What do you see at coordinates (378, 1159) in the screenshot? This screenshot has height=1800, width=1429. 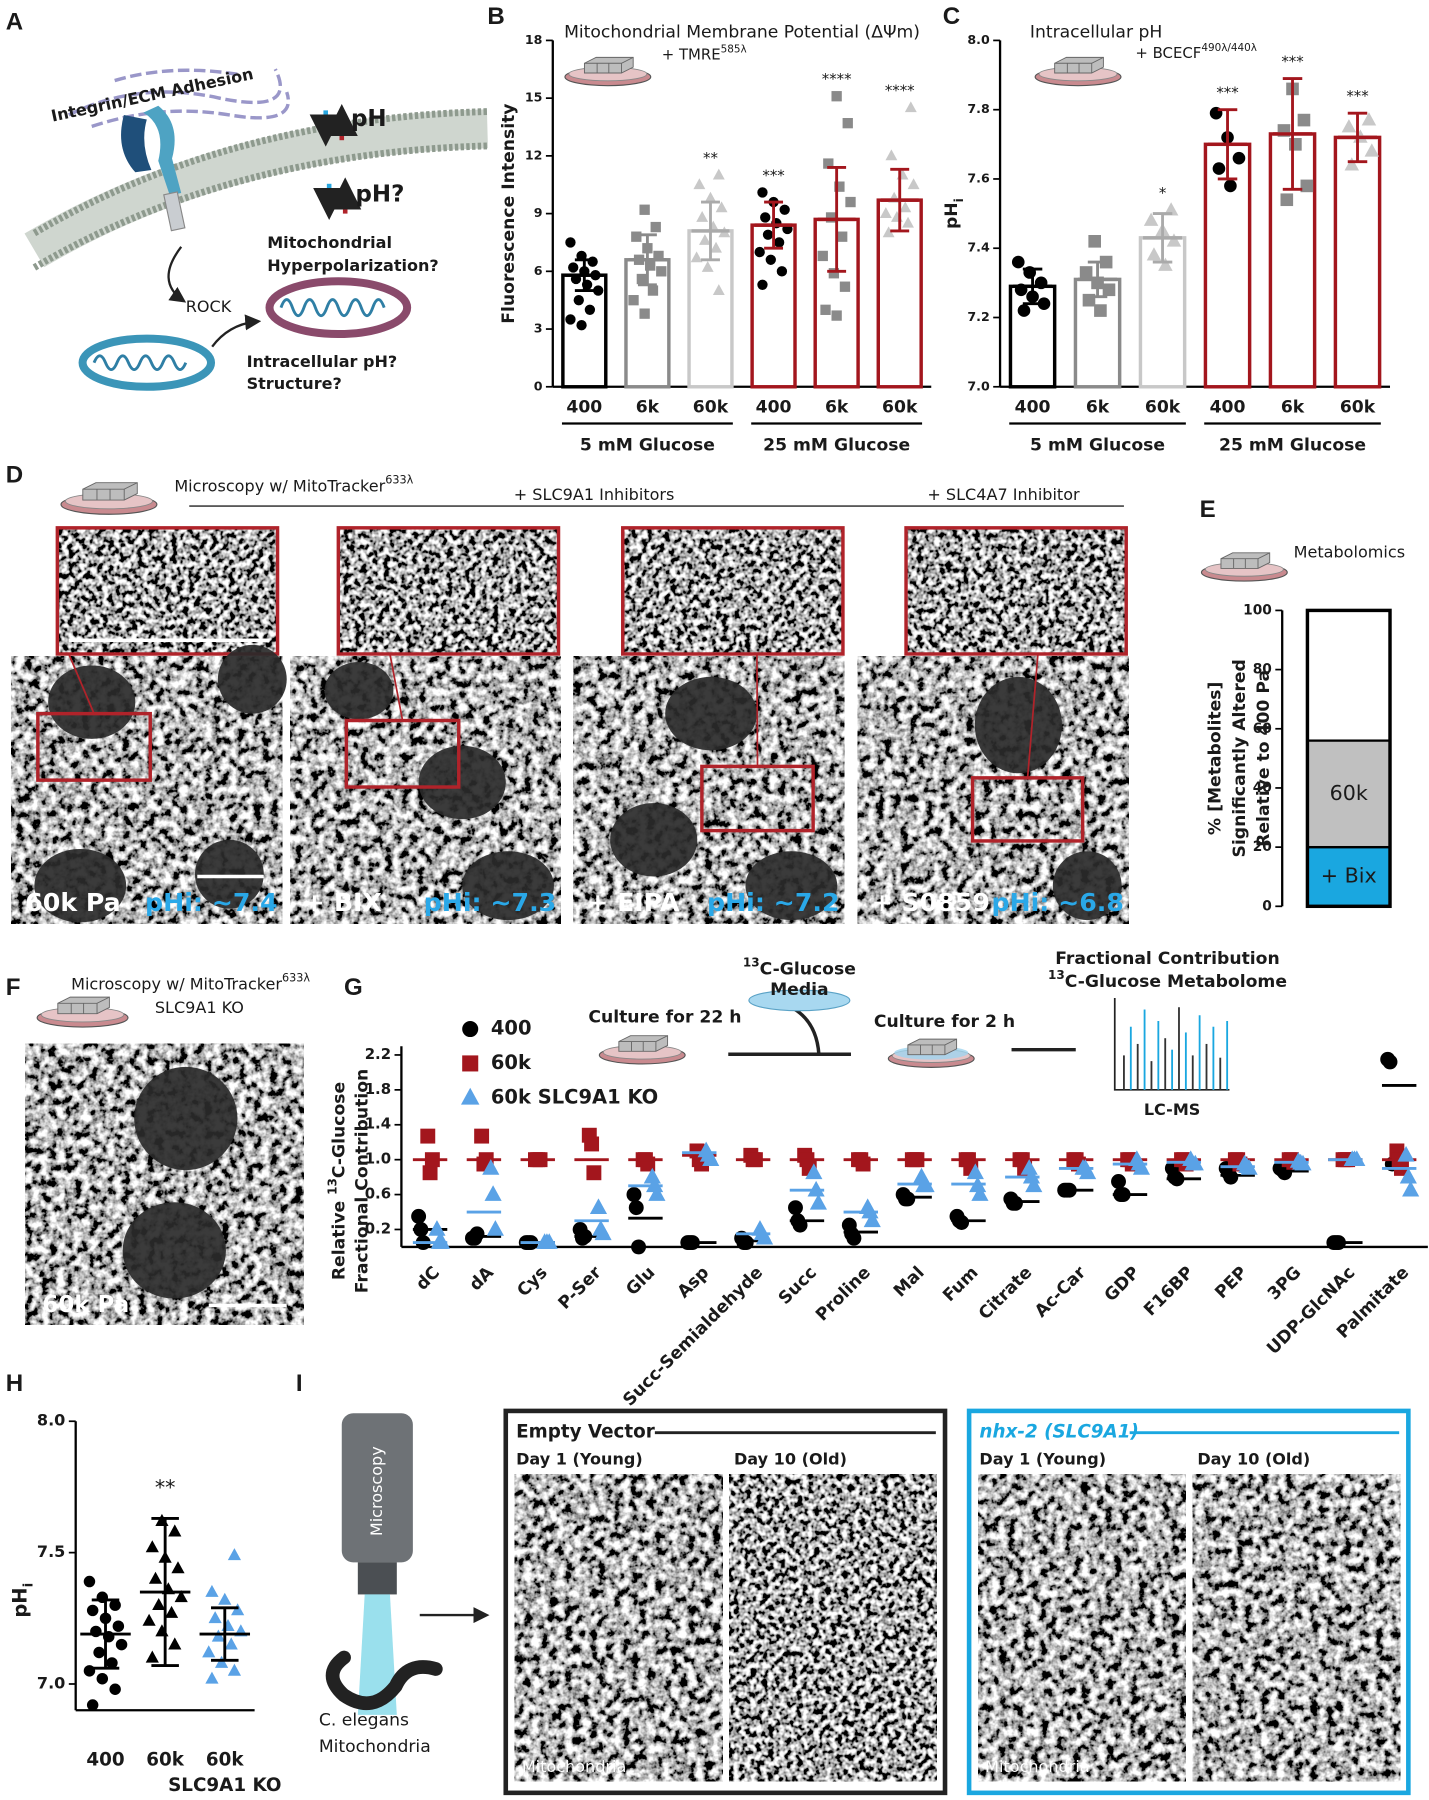 I see `y-tick-label: 1.0` at bounding box center [378, 1159].